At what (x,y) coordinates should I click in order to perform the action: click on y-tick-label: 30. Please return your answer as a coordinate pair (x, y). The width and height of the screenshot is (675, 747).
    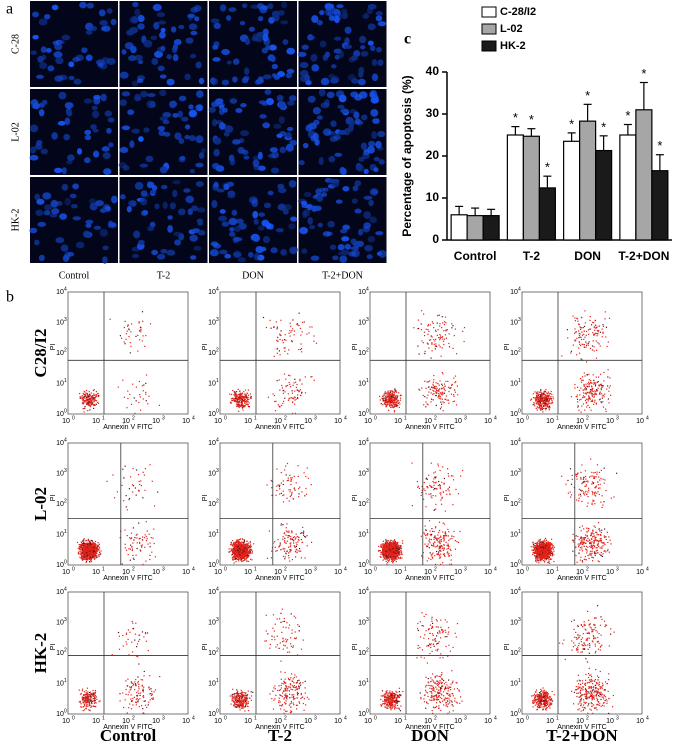
    Looking at the image, I should click on (433, 113).